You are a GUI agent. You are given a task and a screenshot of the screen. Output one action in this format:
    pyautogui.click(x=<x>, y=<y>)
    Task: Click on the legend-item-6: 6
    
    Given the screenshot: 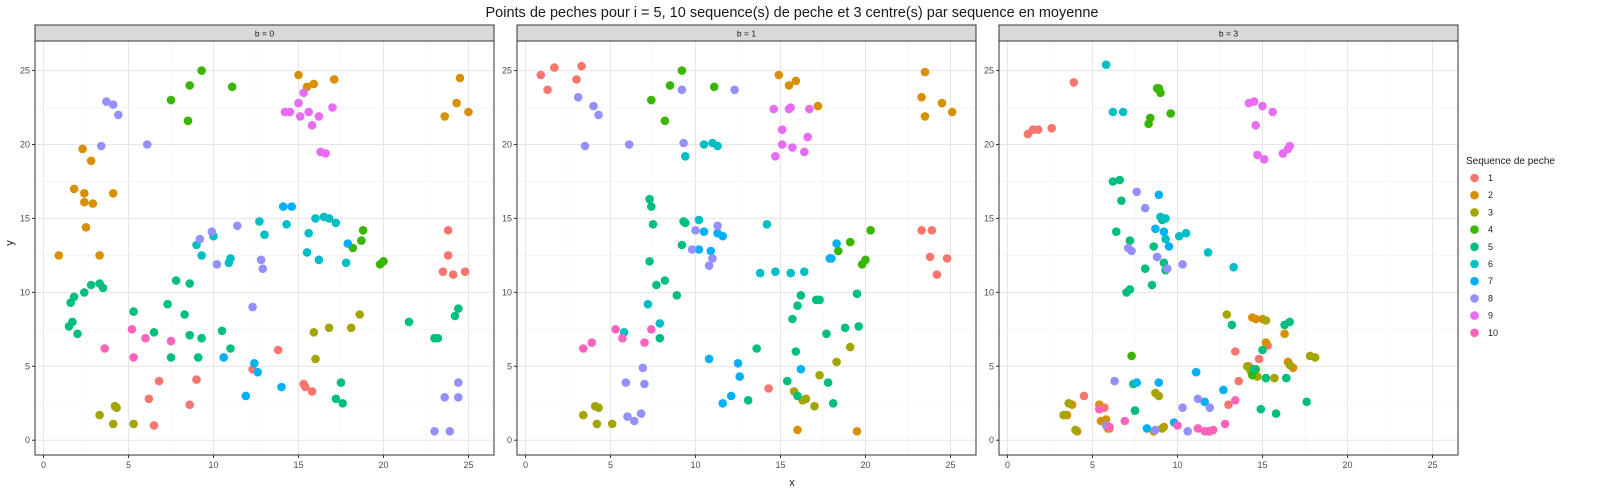 What is the action you would take?
    pyautogui.click(x=1479, y=264)
    